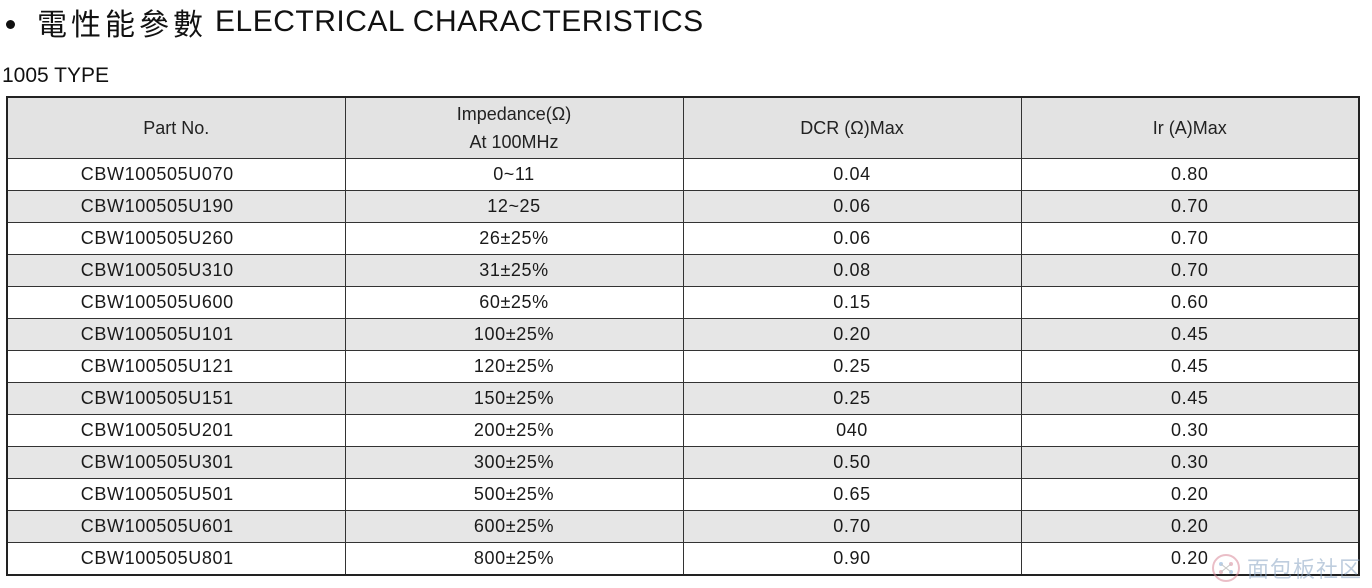 The image size is (1372, 588). I want to click on header-impedance-line1: Impedance(Ω), so click(514, 114).